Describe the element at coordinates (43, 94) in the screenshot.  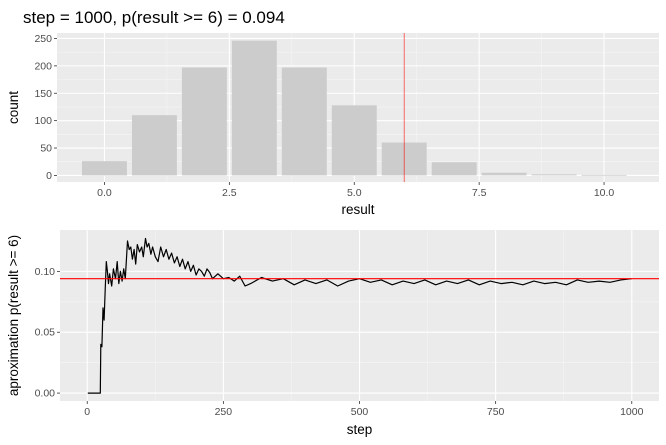
I see `y-tick-label: 150` at that location.